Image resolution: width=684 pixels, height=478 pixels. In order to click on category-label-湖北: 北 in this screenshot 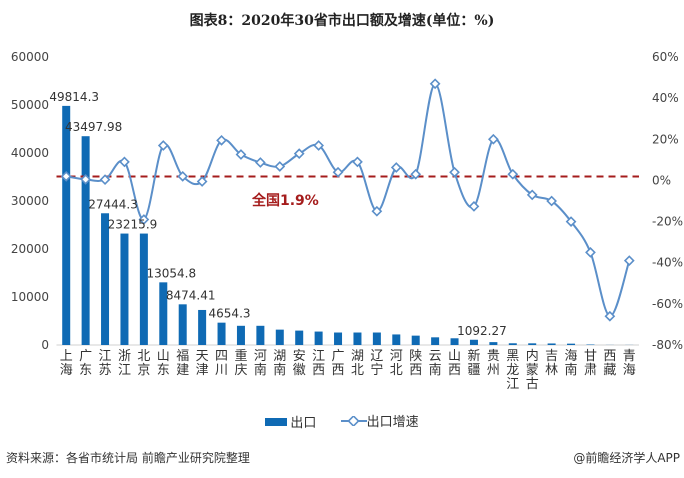, I will do `click(357, 370)`.